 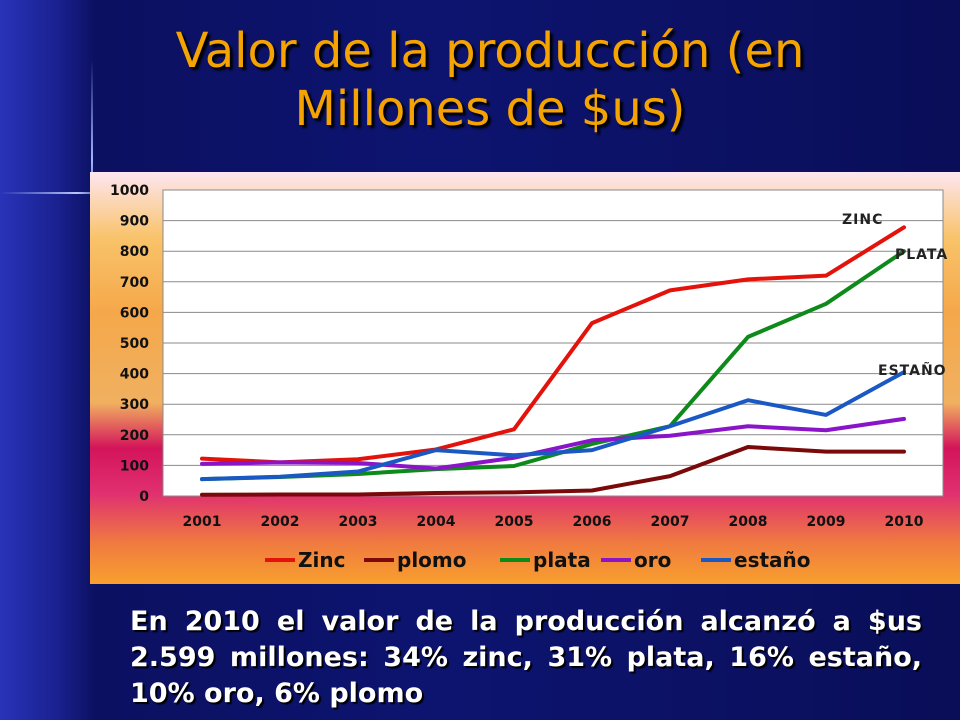 I want to click on legend-label: plomo, so click(x=432, y=560).